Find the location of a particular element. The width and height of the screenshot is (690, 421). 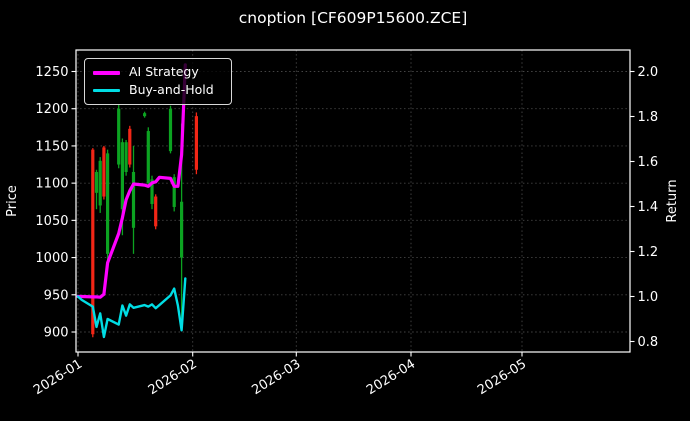

return-tick-label: 1.4 is located at coordinates (648, 207).